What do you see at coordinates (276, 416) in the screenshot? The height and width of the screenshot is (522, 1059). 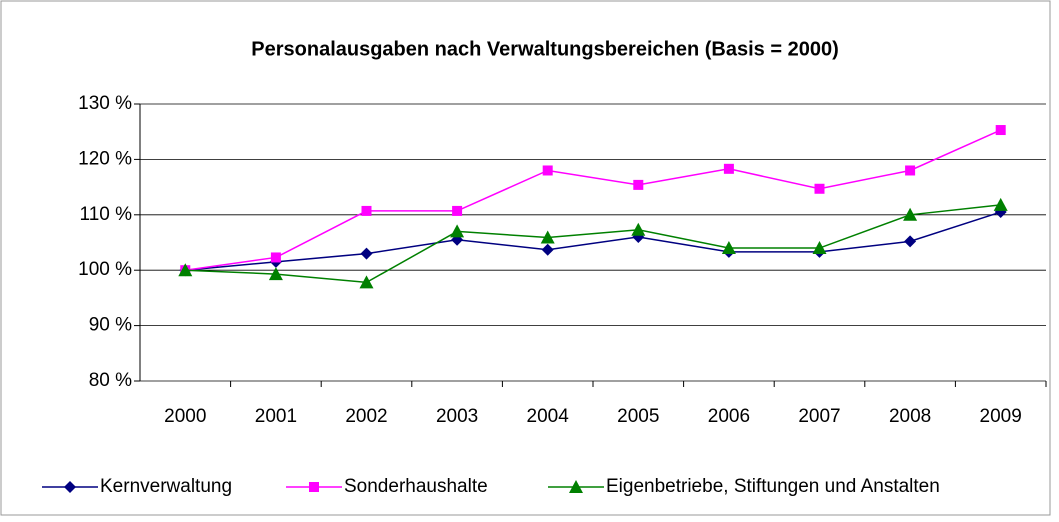 I see `x-tick-label: 2001` at bounding box center [276, 416].